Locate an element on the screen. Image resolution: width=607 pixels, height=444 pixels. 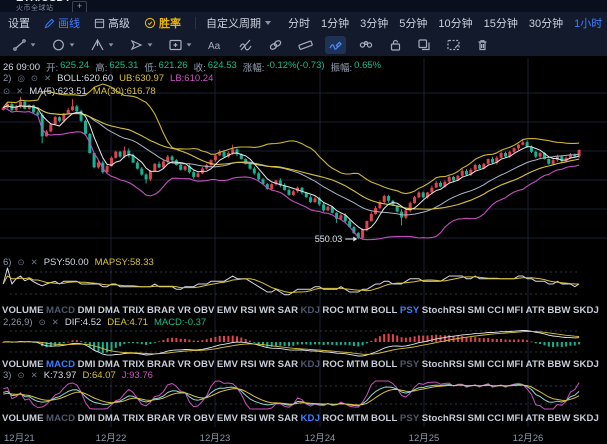
advanced-button: 高级 is located at coordinates (112, 23).